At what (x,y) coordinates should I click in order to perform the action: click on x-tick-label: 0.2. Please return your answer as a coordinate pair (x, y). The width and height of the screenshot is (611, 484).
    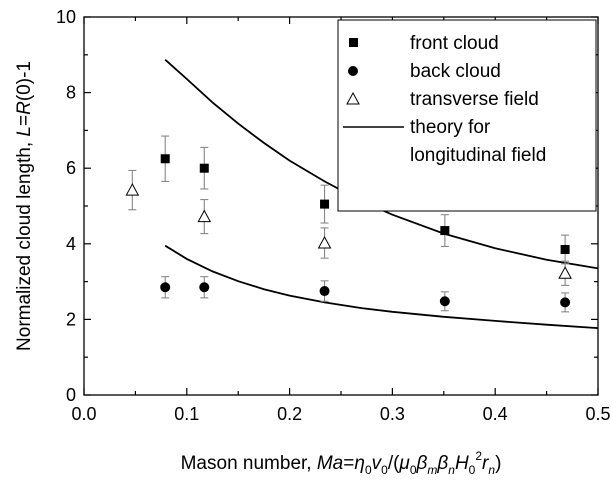
    Looking at the image, I should click on (289, 414).